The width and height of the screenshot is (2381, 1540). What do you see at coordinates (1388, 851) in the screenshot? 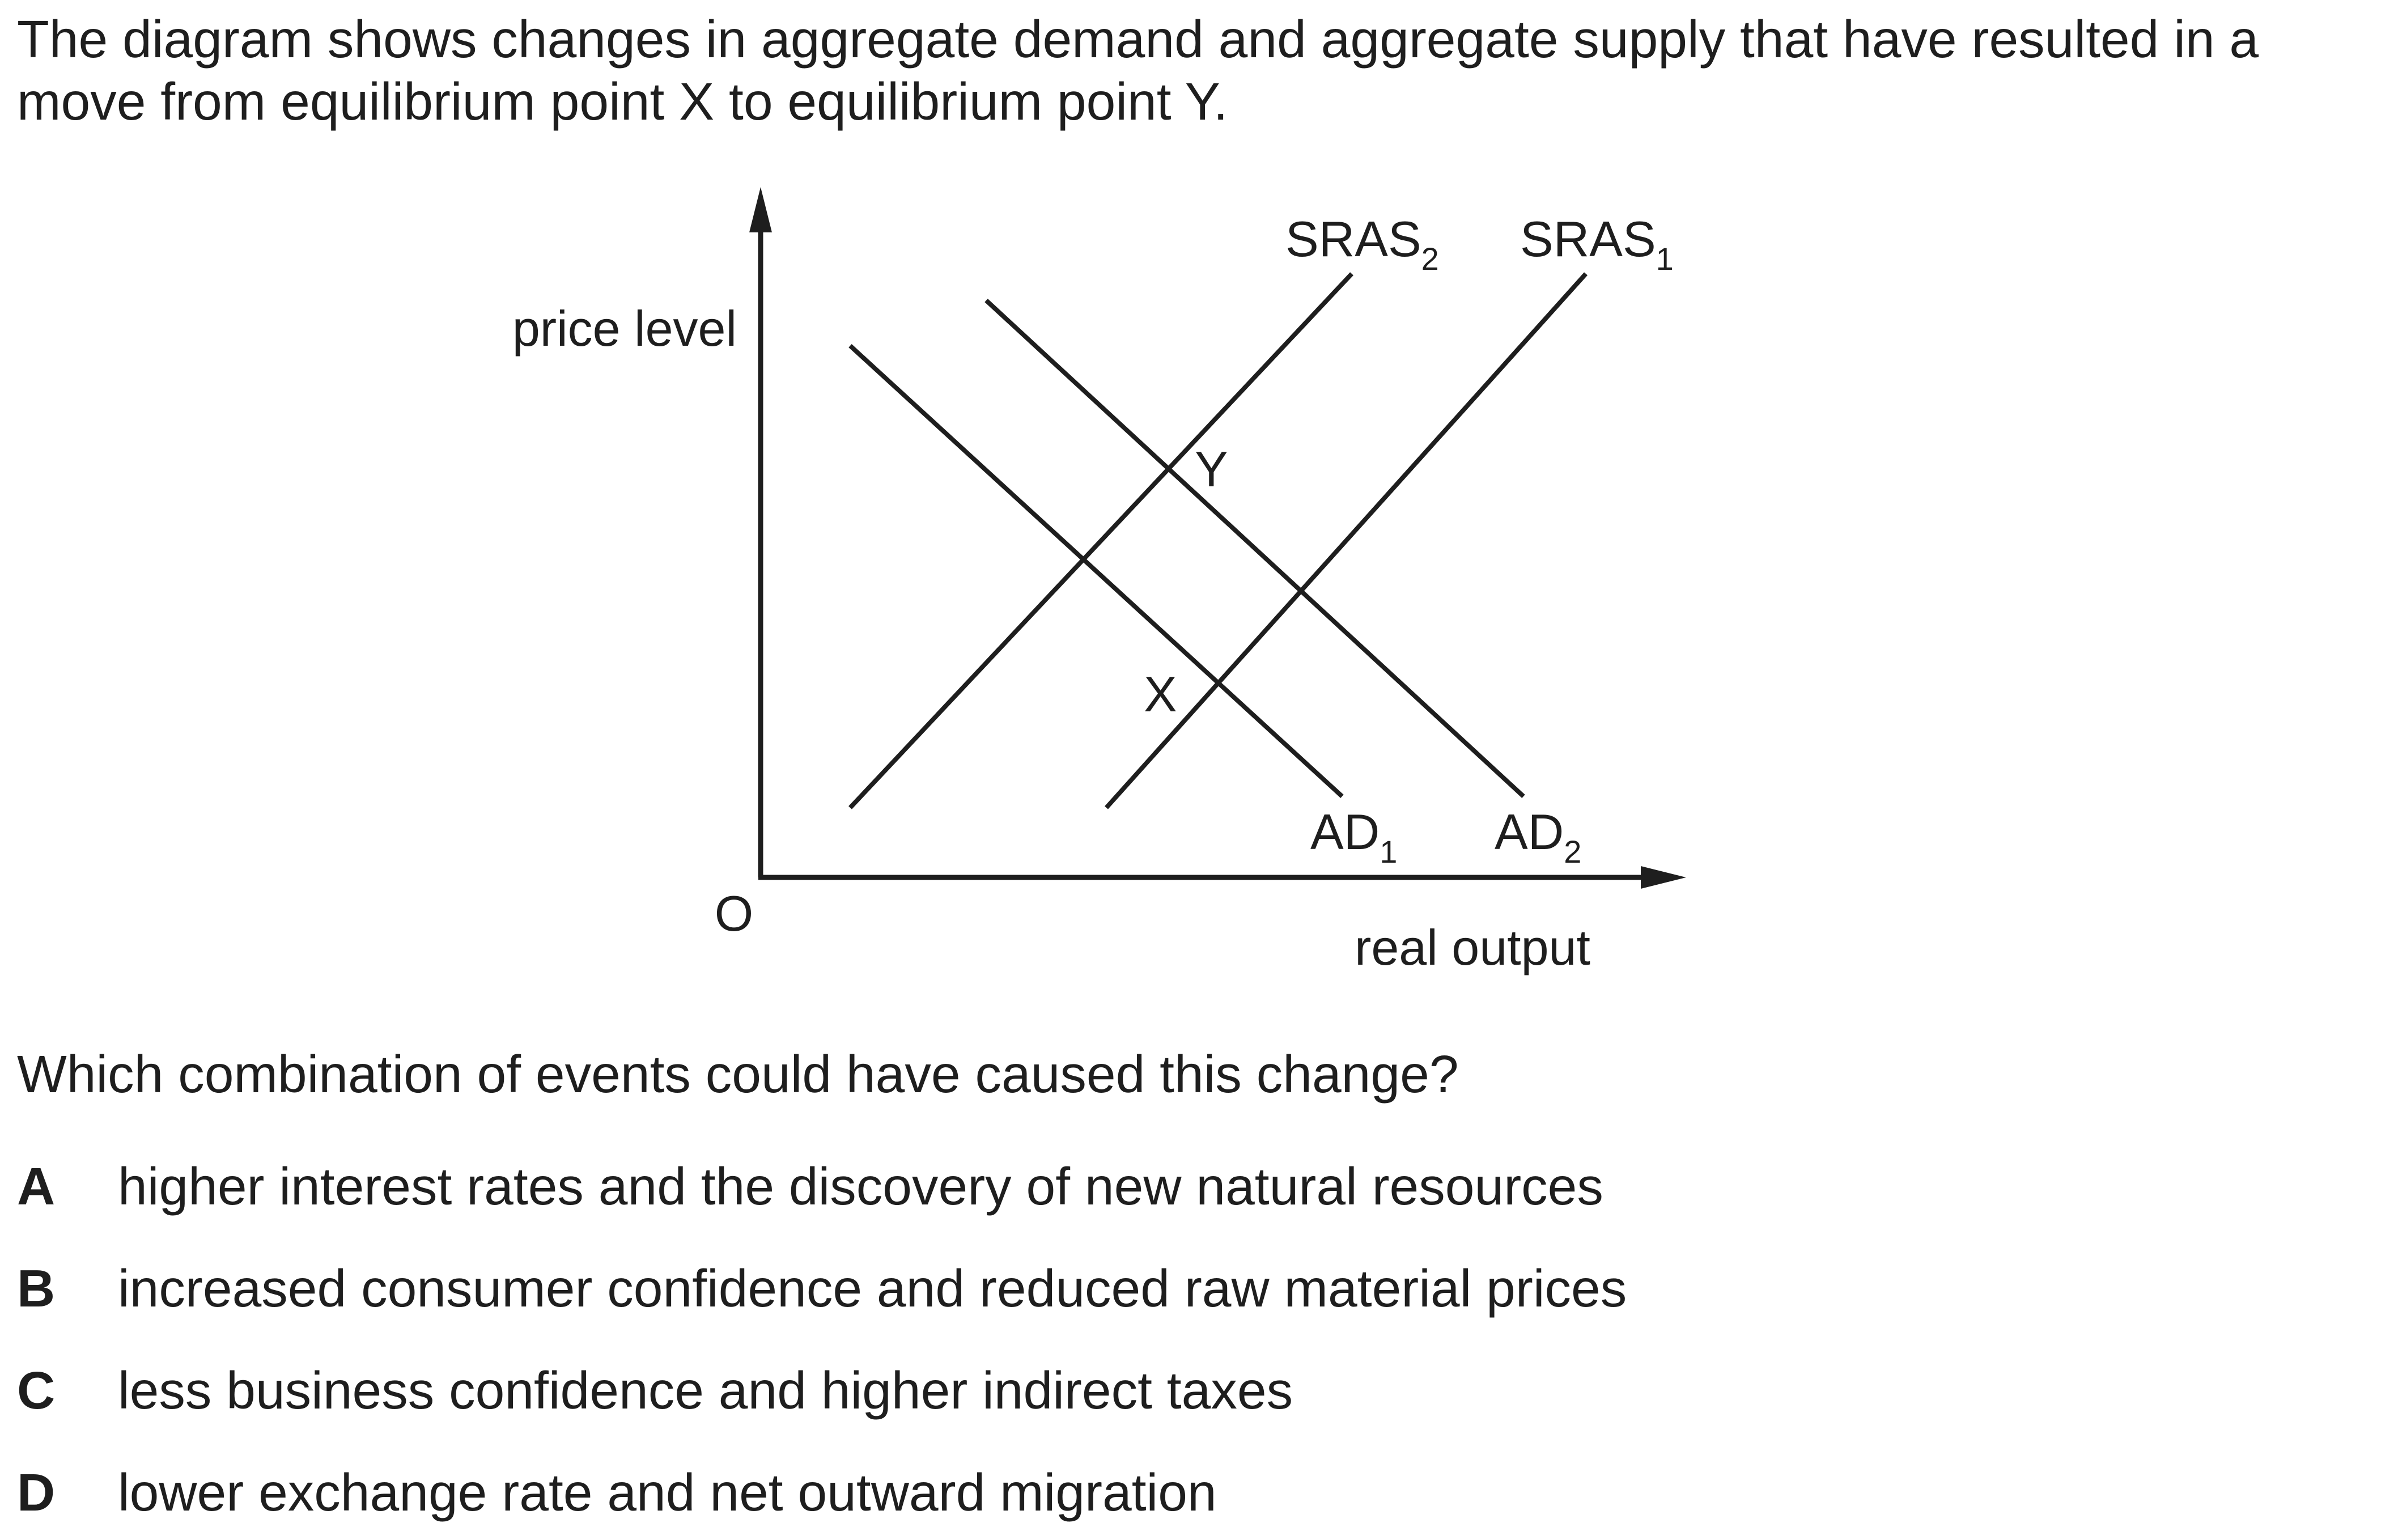
I see `ad1-label-sub: 1` at bounding box center [1388, 851].